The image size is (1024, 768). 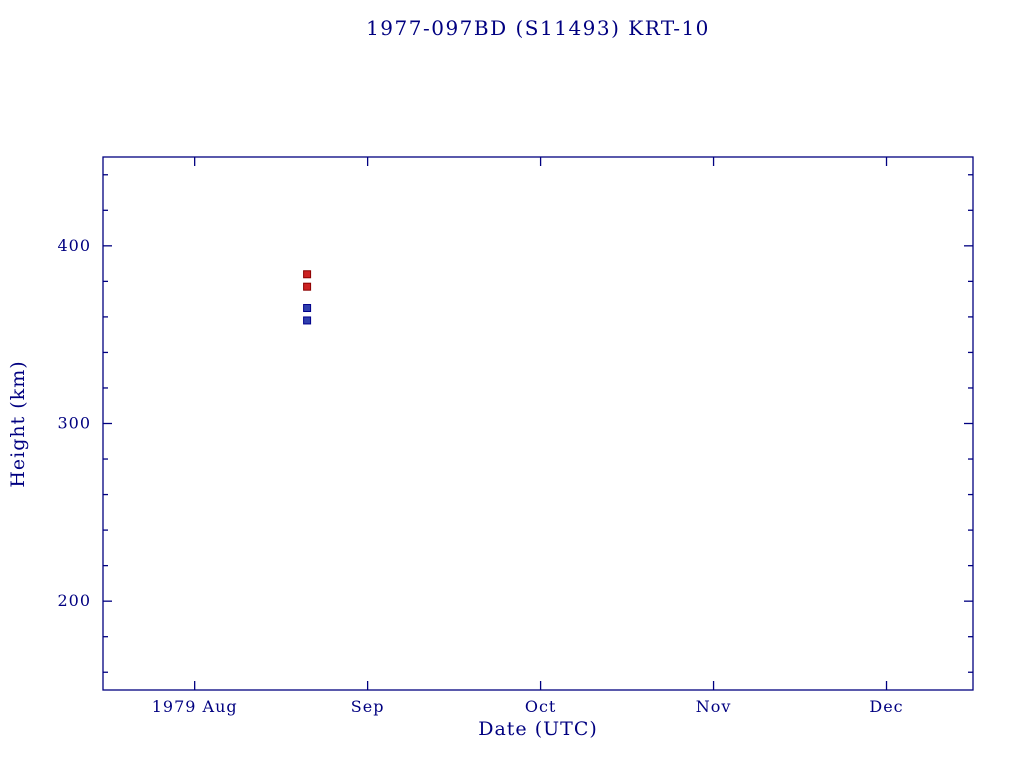 What do you see at coordinates (538, 729) in the screenshot?
I see `x-axis-label: Date (UTC)` at bounding box center [538, 729].